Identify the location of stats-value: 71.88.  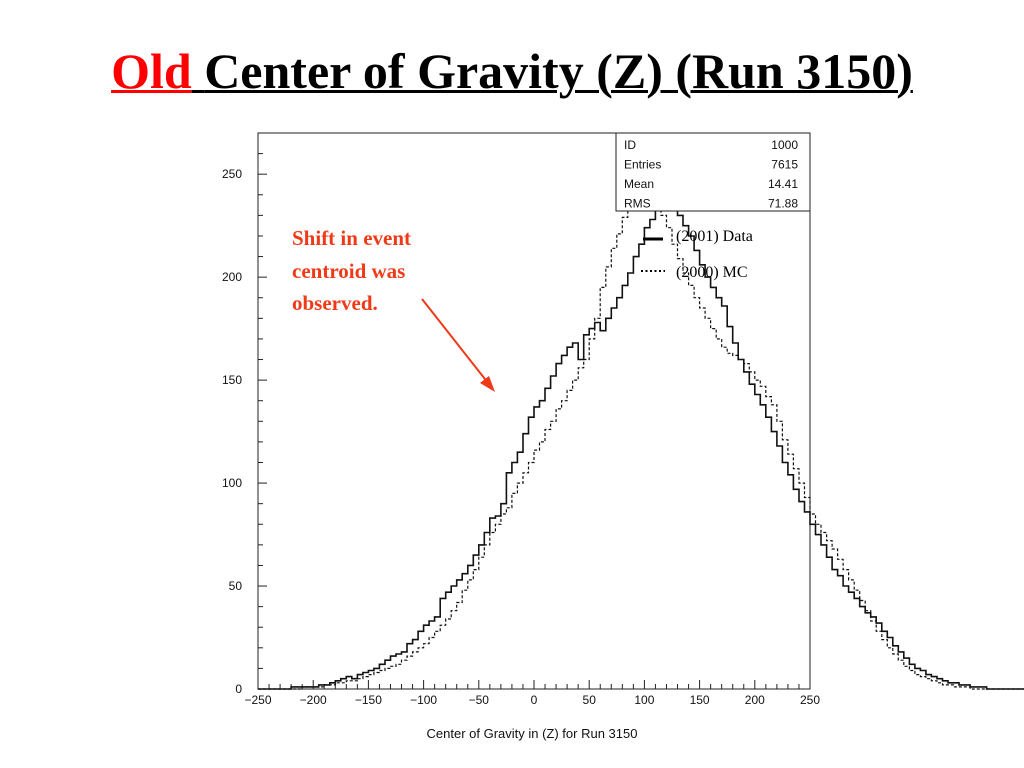
(783, 204).